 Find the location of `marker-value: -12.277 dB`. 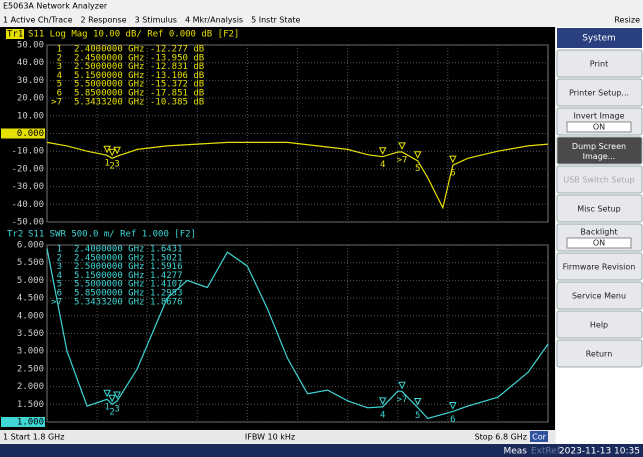

marker-value: -12.277 dB is located at coordinates (177, 50).